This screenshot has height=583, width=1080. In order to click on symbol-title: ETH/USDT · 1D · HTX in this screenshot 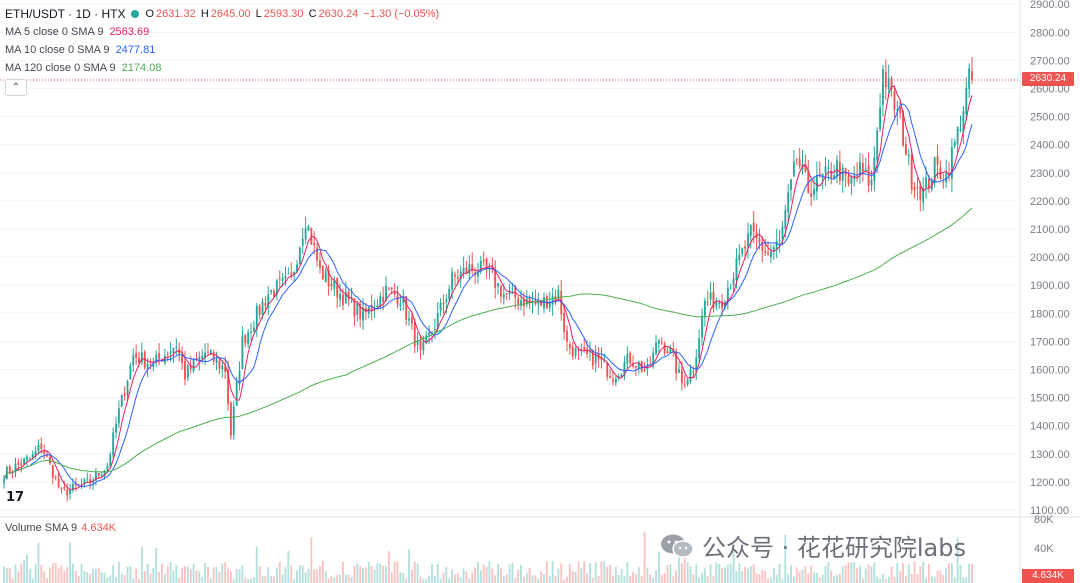, I will do `click(65, 14)`.